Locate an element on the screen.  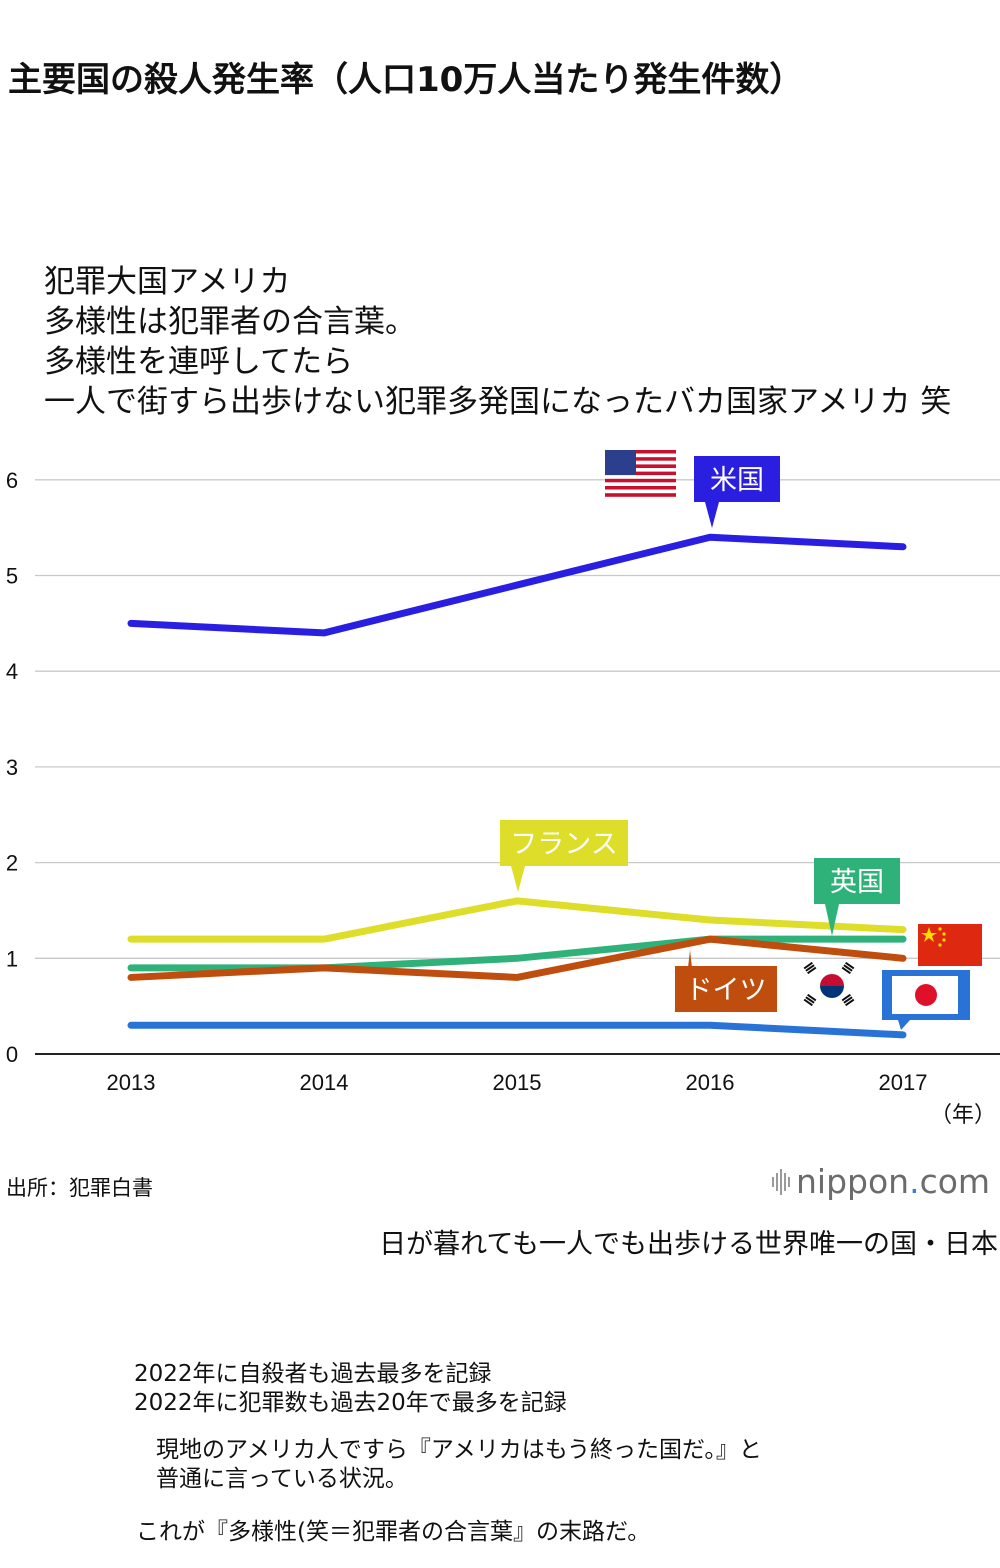
y-tick-label: 0 is located at coordinates (12, 1054).